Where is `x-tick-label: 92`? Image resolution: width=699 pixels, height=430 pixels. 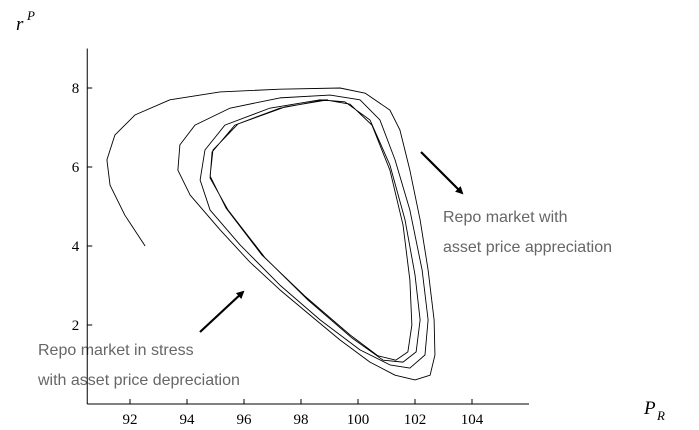 x-tick-label: 92 is located at coordinates (130, 420).